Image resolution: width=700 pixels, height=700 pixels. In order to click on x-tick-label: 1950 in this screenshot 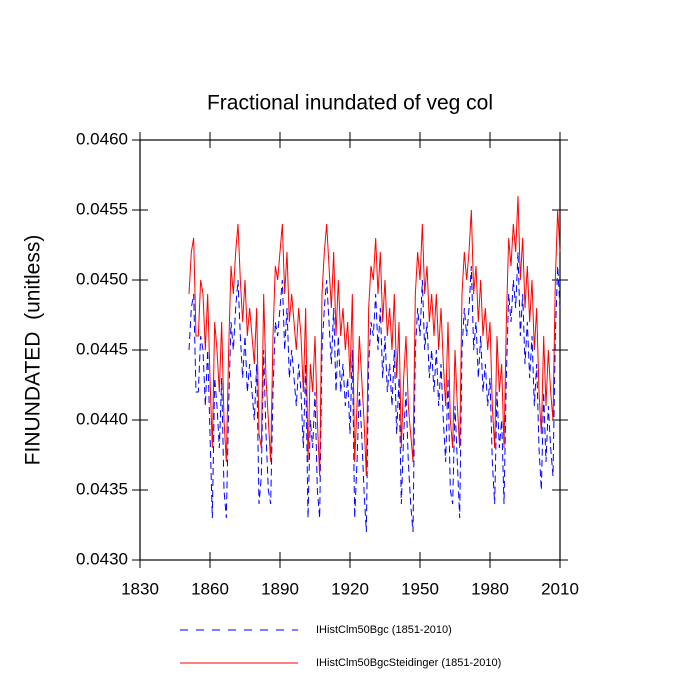, I will do `click(420, 588)`.